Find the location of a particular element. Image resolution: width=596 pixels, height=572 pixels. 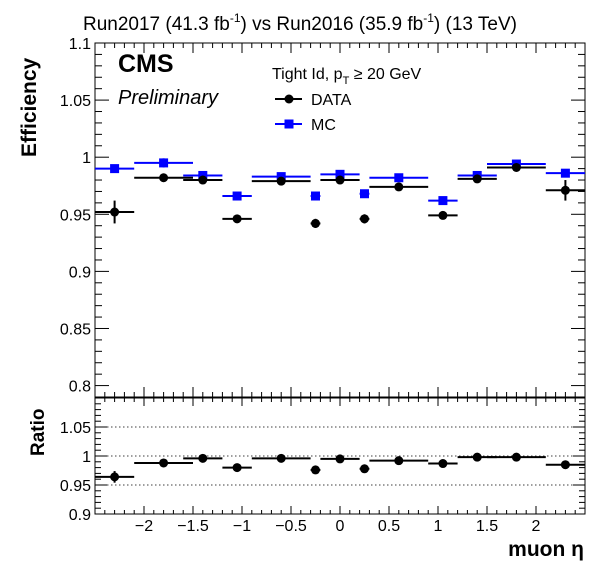

legend-data-marker is located at coordinates (289, 99).